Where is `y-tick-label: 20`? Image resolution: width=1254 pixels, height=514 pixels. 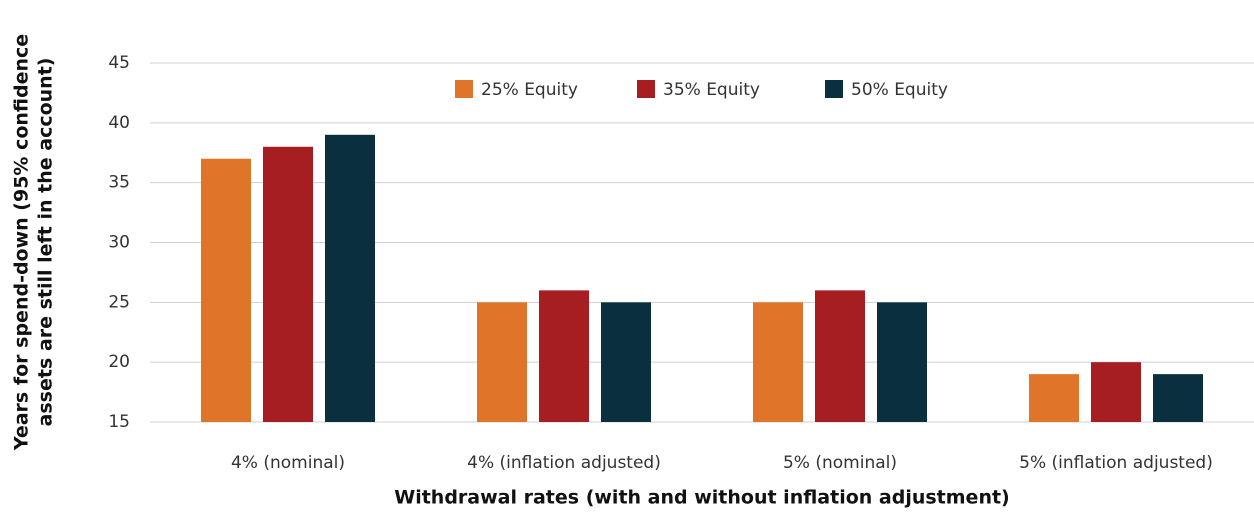 y-tick-label: 20 is located at coordinates (119, 362).